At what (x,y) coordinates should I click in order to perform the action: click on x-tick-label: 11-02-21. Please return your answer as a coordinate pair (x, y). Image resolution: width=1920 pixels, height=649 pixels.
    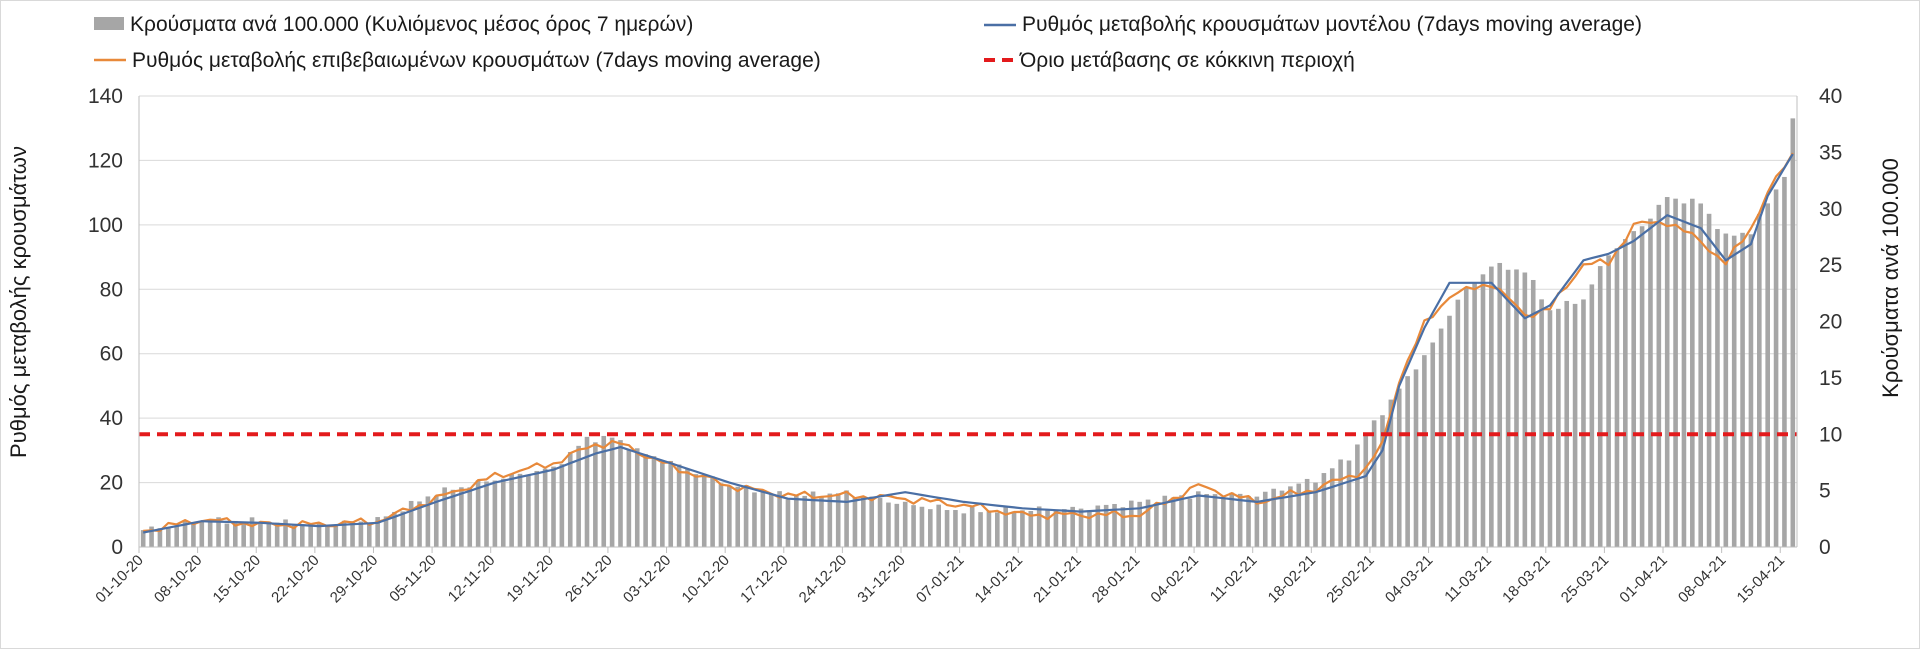
    Looking at the image, I should click on (1234, 579).